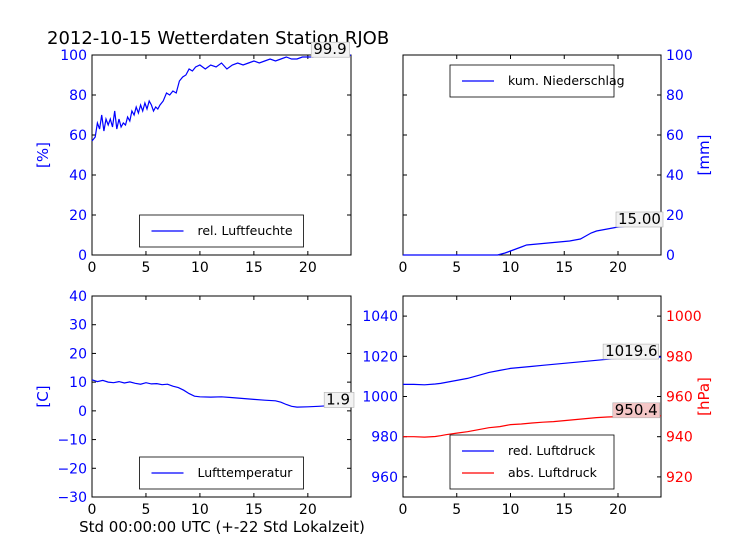 The height and width of the screenshot is (552, 736). I want to click on y-tick-label: 920, so click(679, 478).